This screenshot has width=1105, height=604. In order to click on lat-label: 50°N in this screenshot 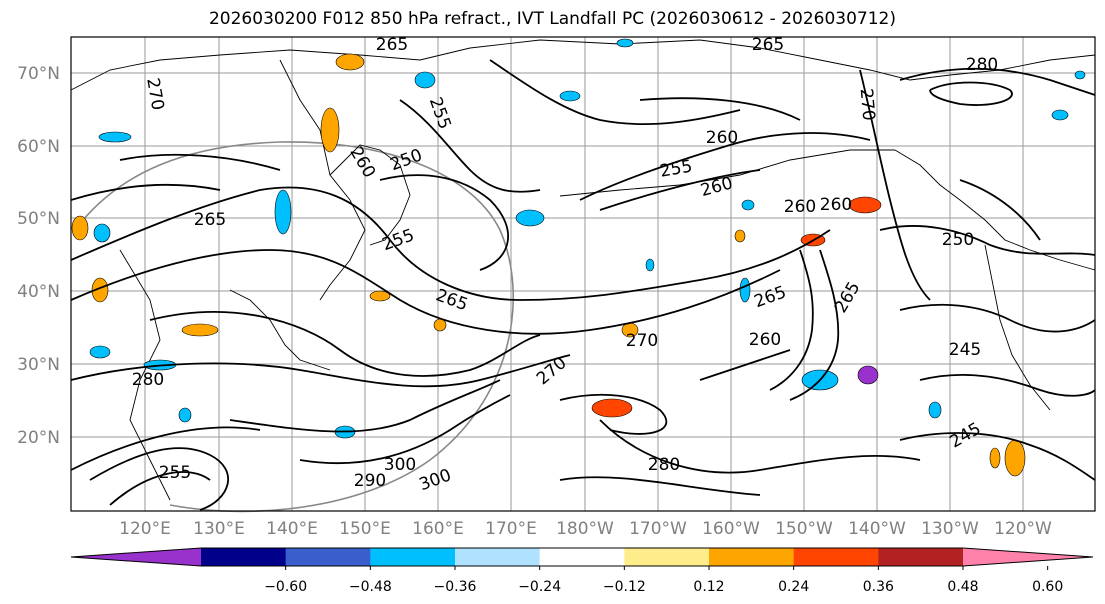, I will do `click(38, 219)`.